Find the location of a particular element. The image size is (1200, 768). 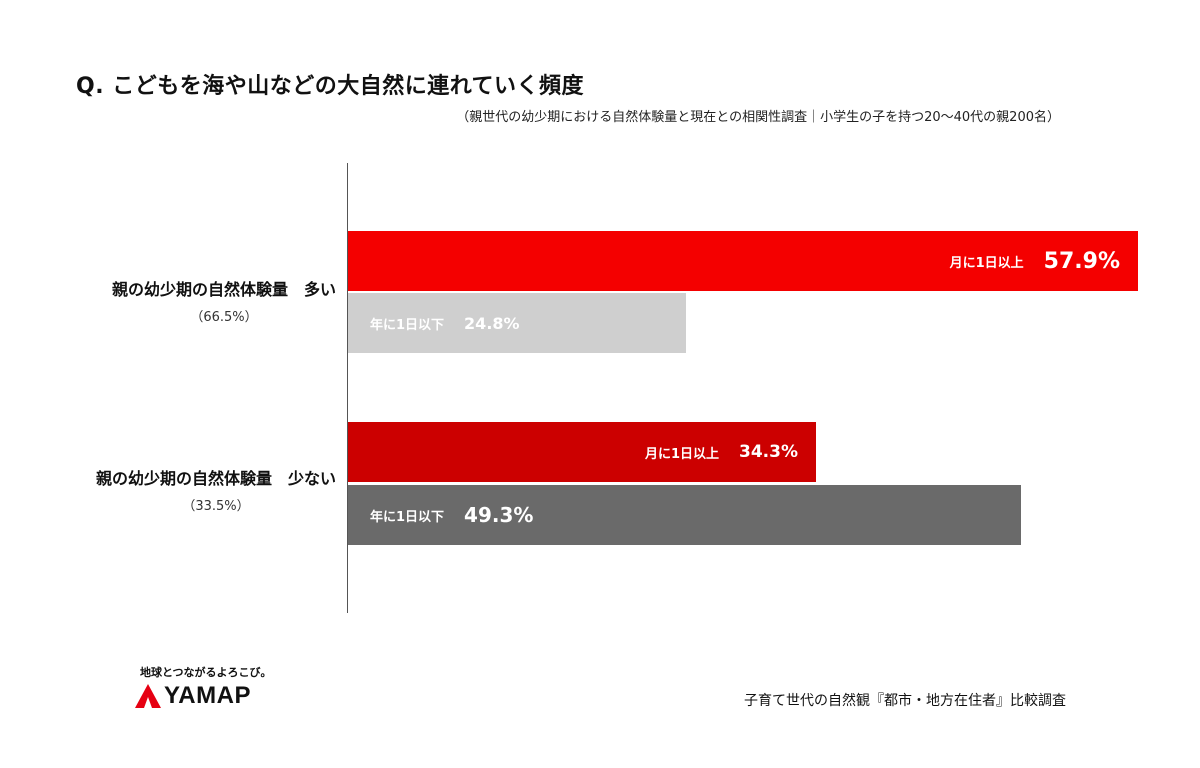

bar-high-yearly: 年に1日以下 24.8% is located at coordinates (517, 323).